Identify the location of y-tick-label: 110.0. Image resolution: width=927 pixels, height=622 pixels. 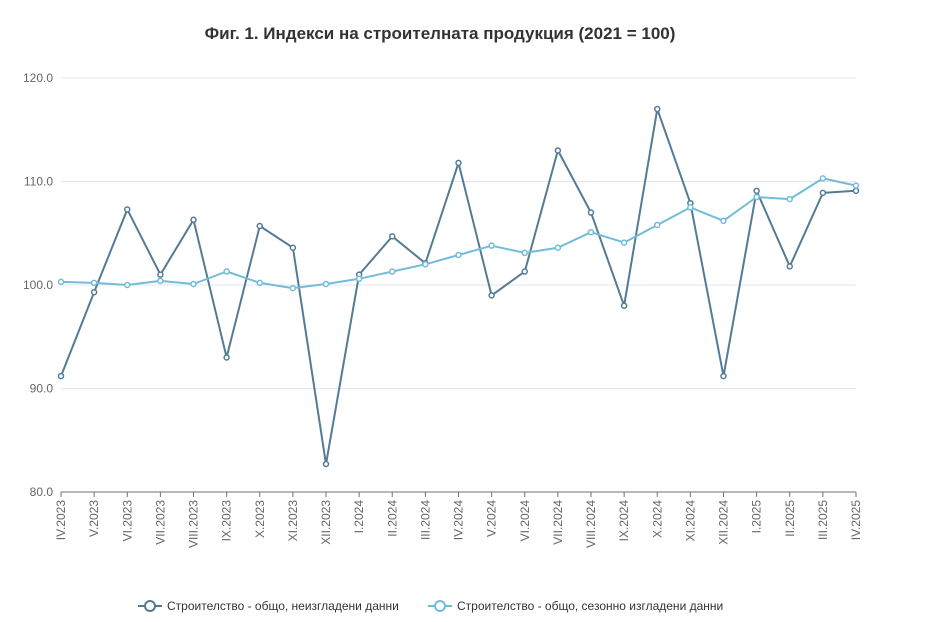
(38, 182).